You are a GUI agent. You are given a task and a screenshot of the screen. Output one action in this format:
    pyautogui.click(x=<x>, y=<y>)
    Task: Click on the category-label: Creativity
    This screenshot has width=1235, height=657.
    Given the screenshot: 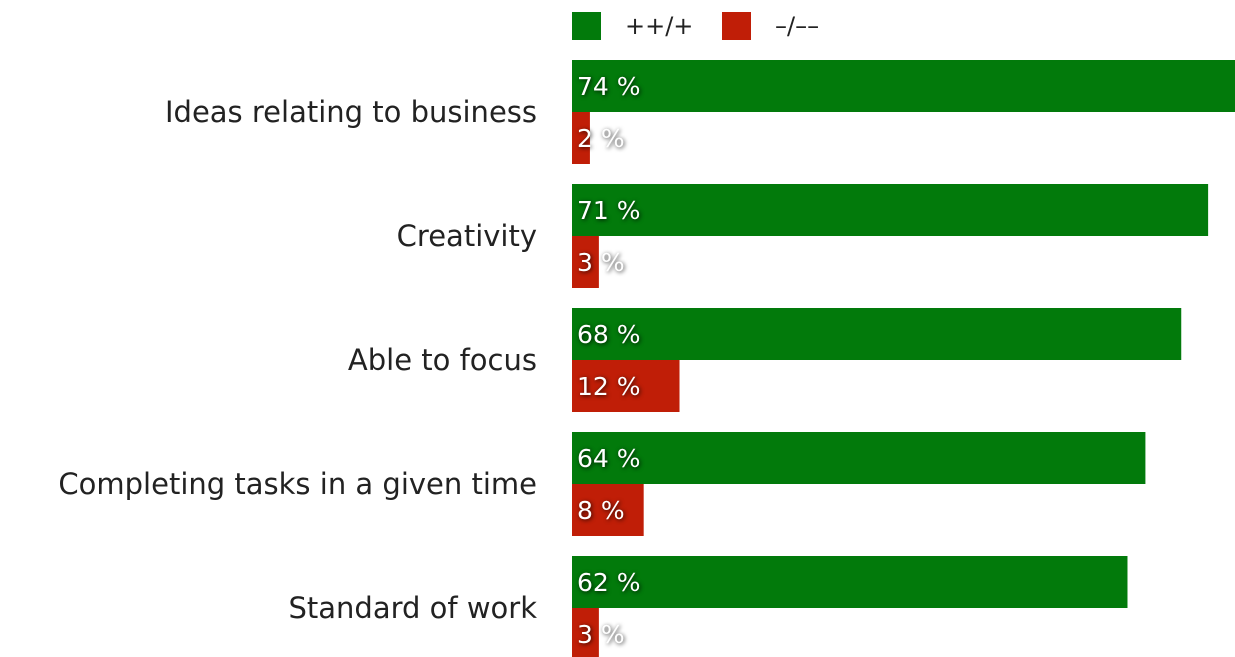 What is the action you would take?
    pyautogui.click(x=467, y=236)
    